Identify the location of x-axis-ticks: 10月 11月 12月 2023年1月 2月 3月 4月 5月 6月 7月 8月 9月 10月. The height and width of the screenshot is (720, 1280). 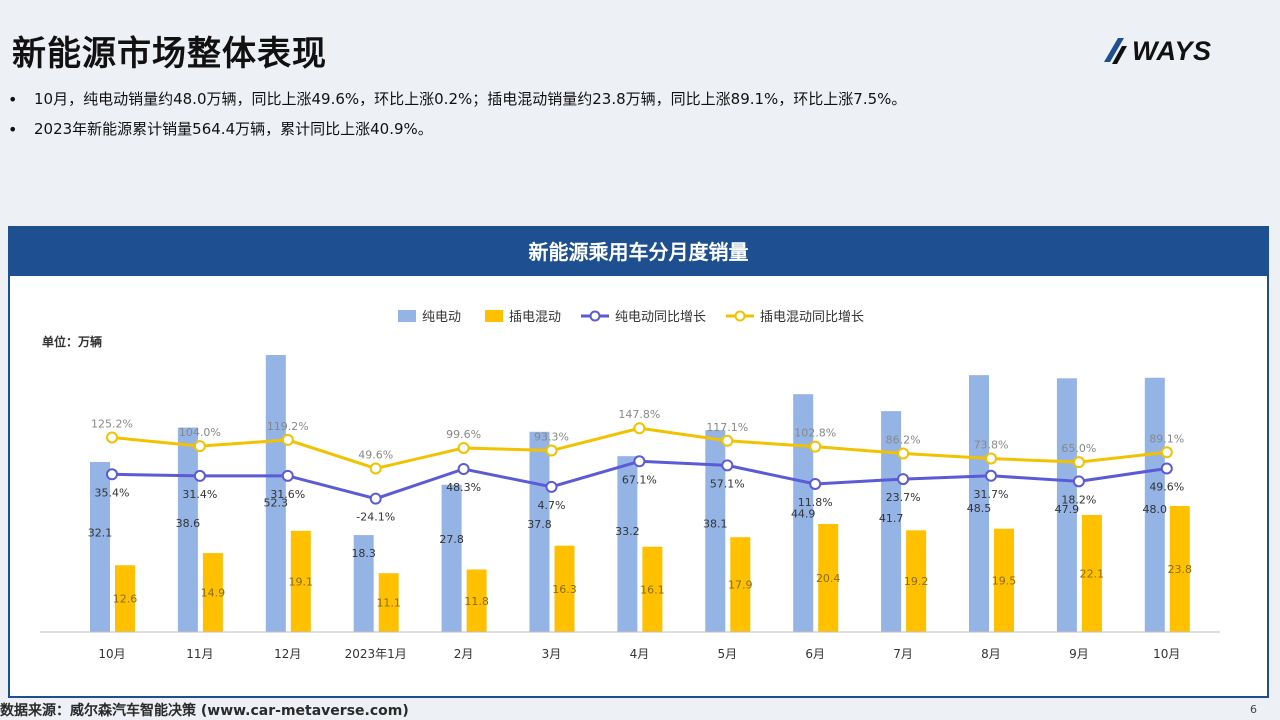
(639, 654).